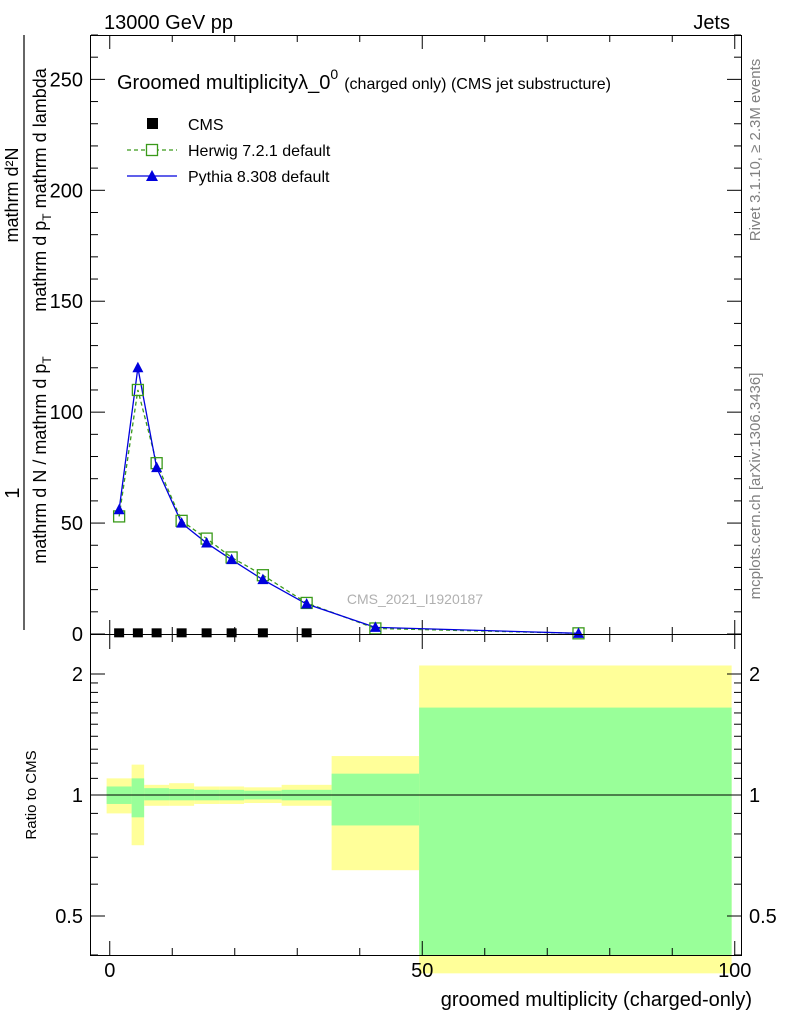 This screenshot has width=786, height=1024. What do you see at coordinates (223, 83) in the screenshot?
I see `main-title-main: Groomed multiplicityλ_0` at bounding box center [223, 83].